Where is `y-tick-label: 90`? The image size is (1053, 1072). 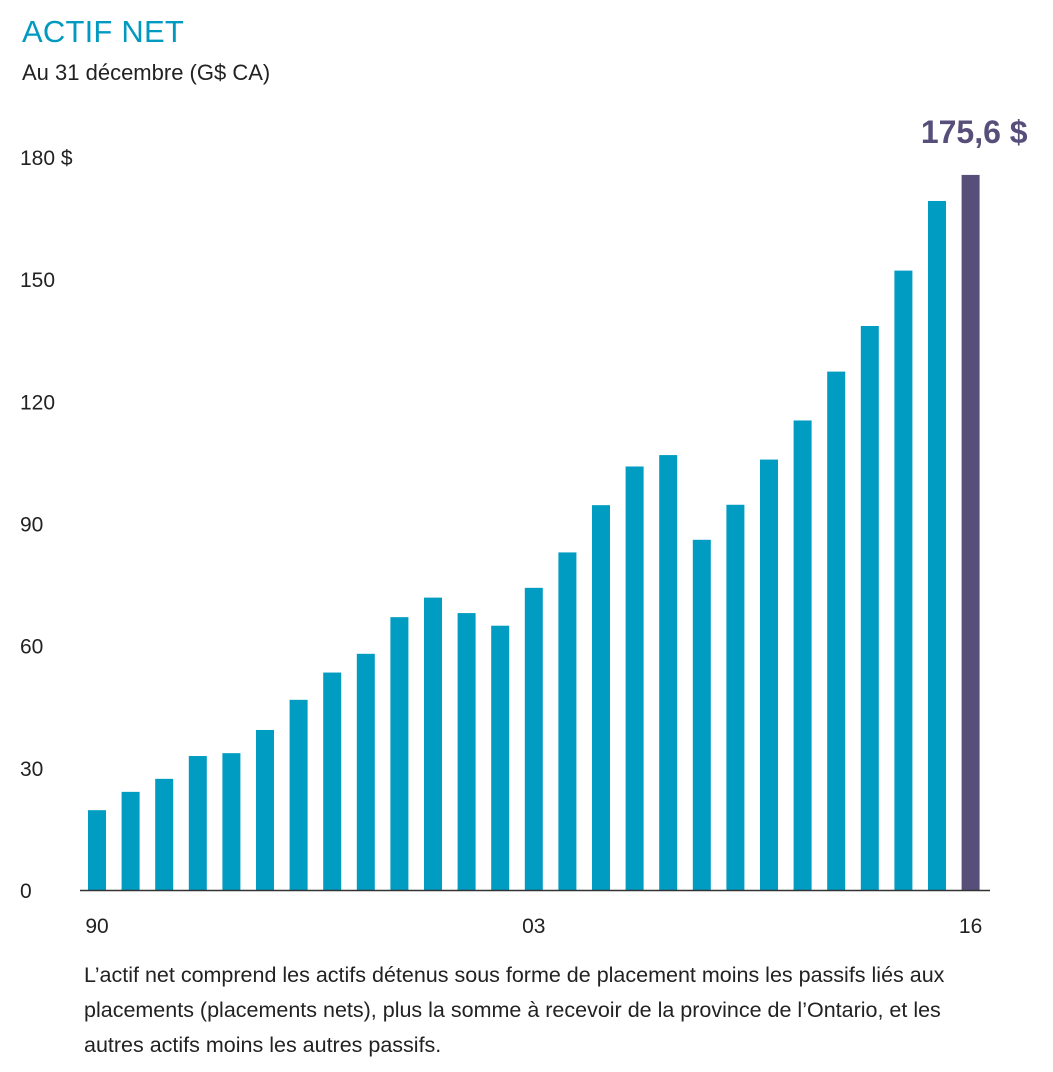 y-tick-label: 90 is located at coordinates (31, 525).